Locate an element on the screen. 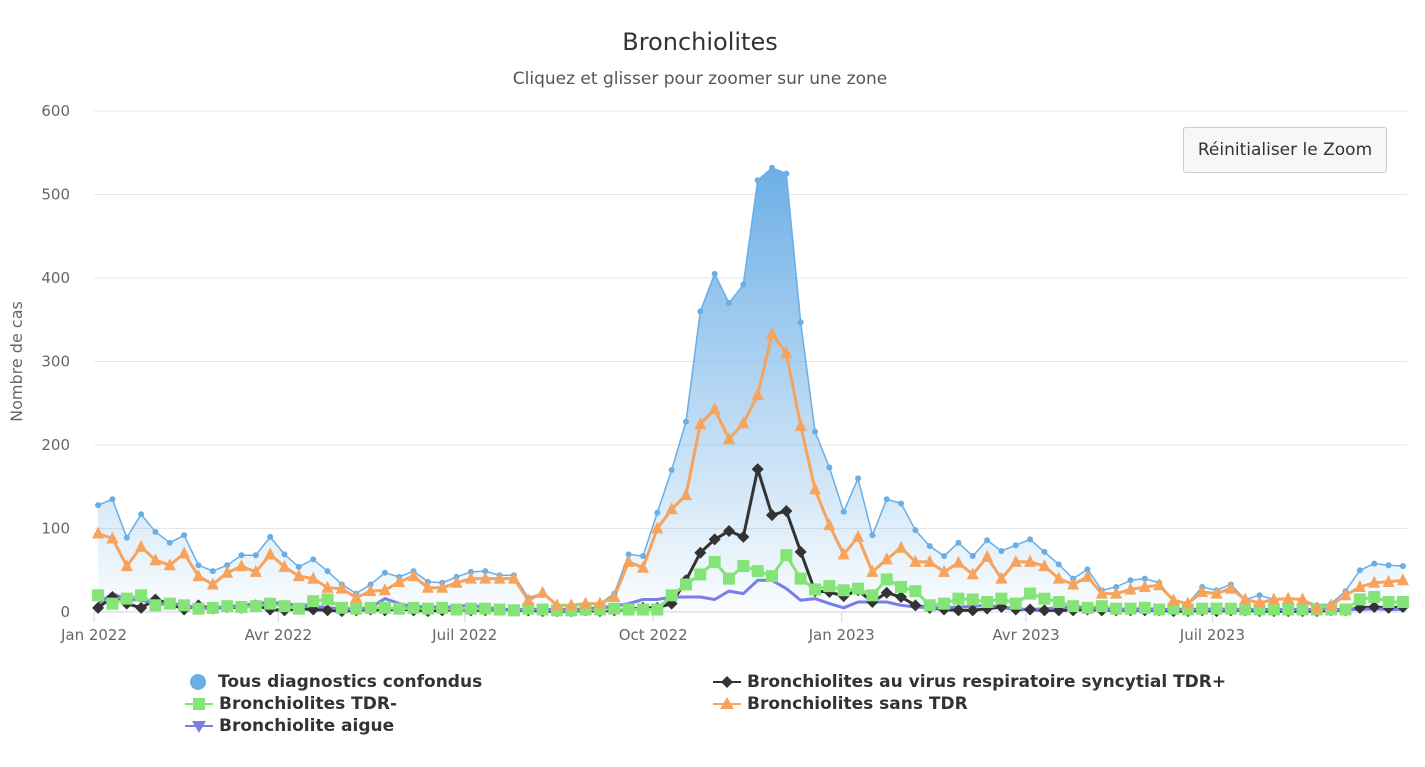  x-tick-label: Avr 2023 is located at coordinates (1025, 635).